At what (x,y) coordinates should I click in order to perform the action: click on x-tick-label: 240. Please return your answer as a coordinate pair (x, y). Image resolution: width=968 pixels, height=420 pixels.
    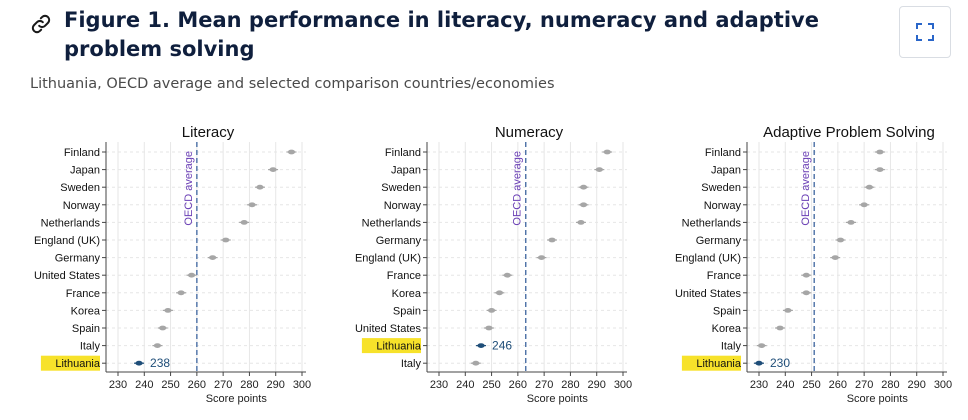
    Looking at the image, I should click on (785, 385).